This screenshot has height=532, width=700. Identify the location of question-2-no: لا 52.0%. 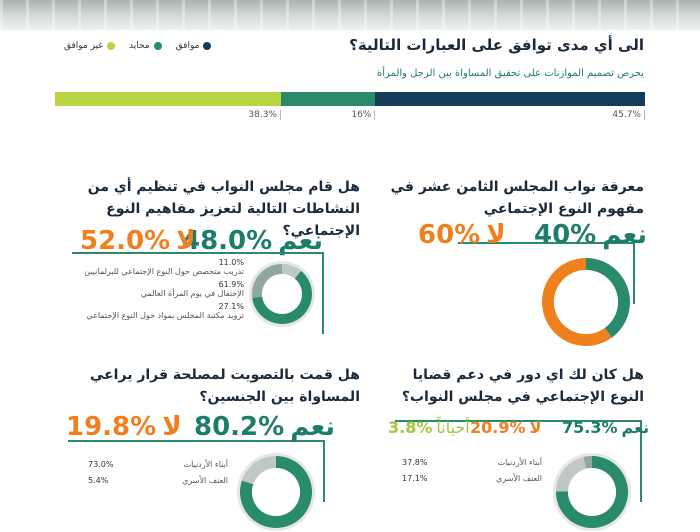
(138, 241).